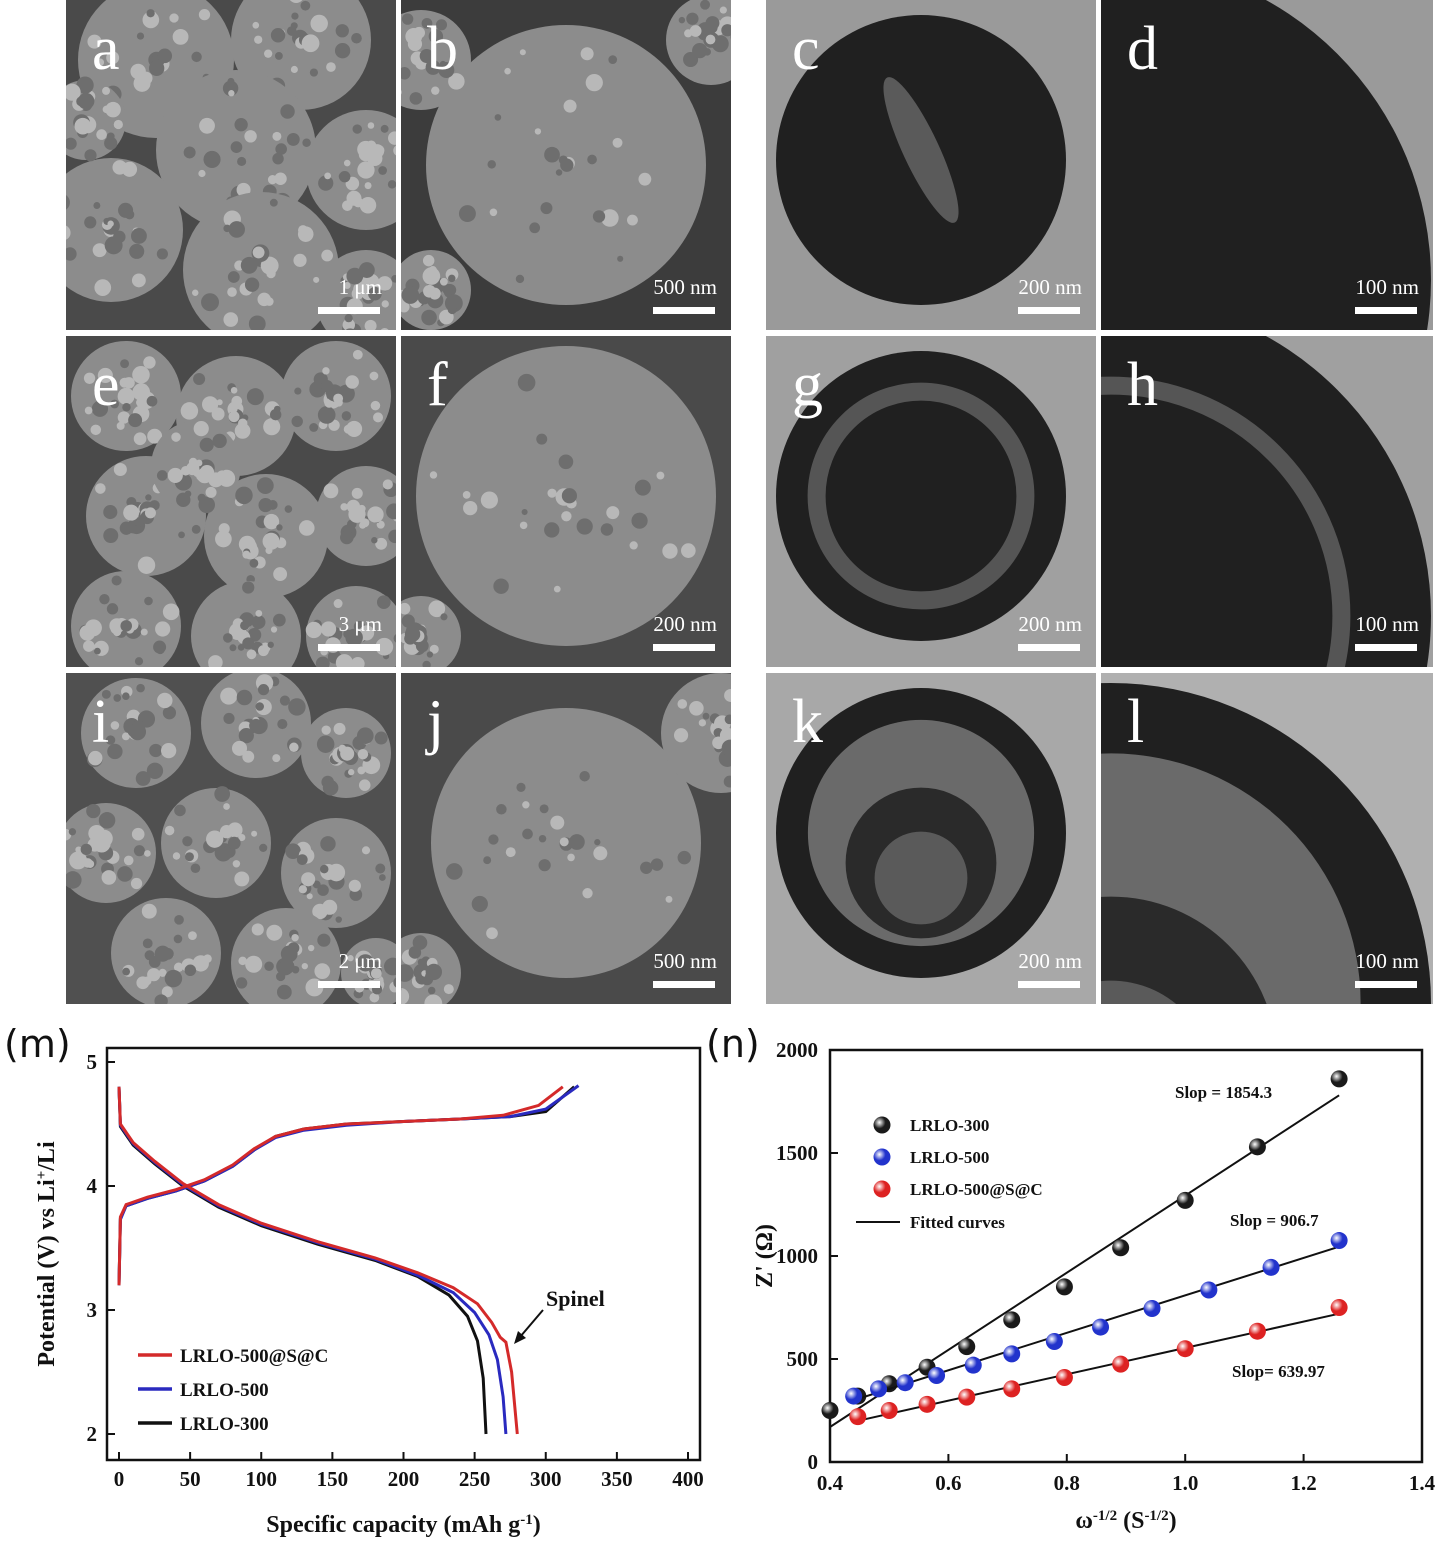 The width and height of the screenshot is (1446, 1550). Describe the element at coordinates (47, 1254) in the screenshot. I see `y-axis-label: Potential (V) vs Li+/Li` at that location.